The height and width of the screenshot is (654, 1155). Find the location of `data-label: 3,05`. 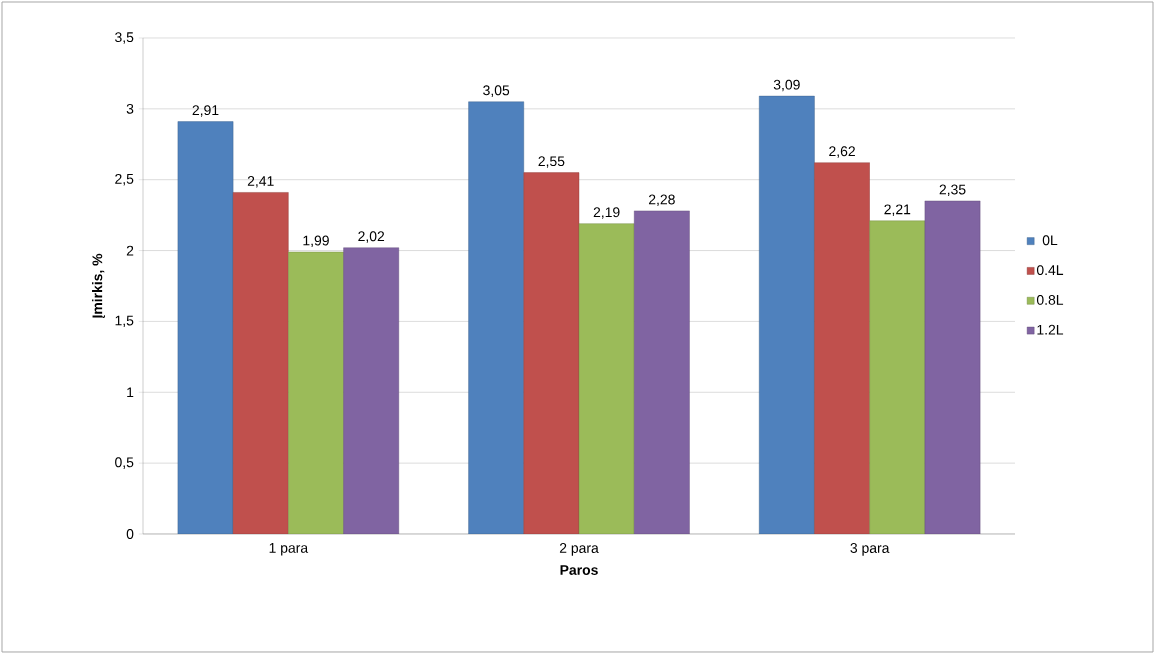

data-label: 3,05 is located at coordinates (496, 91).